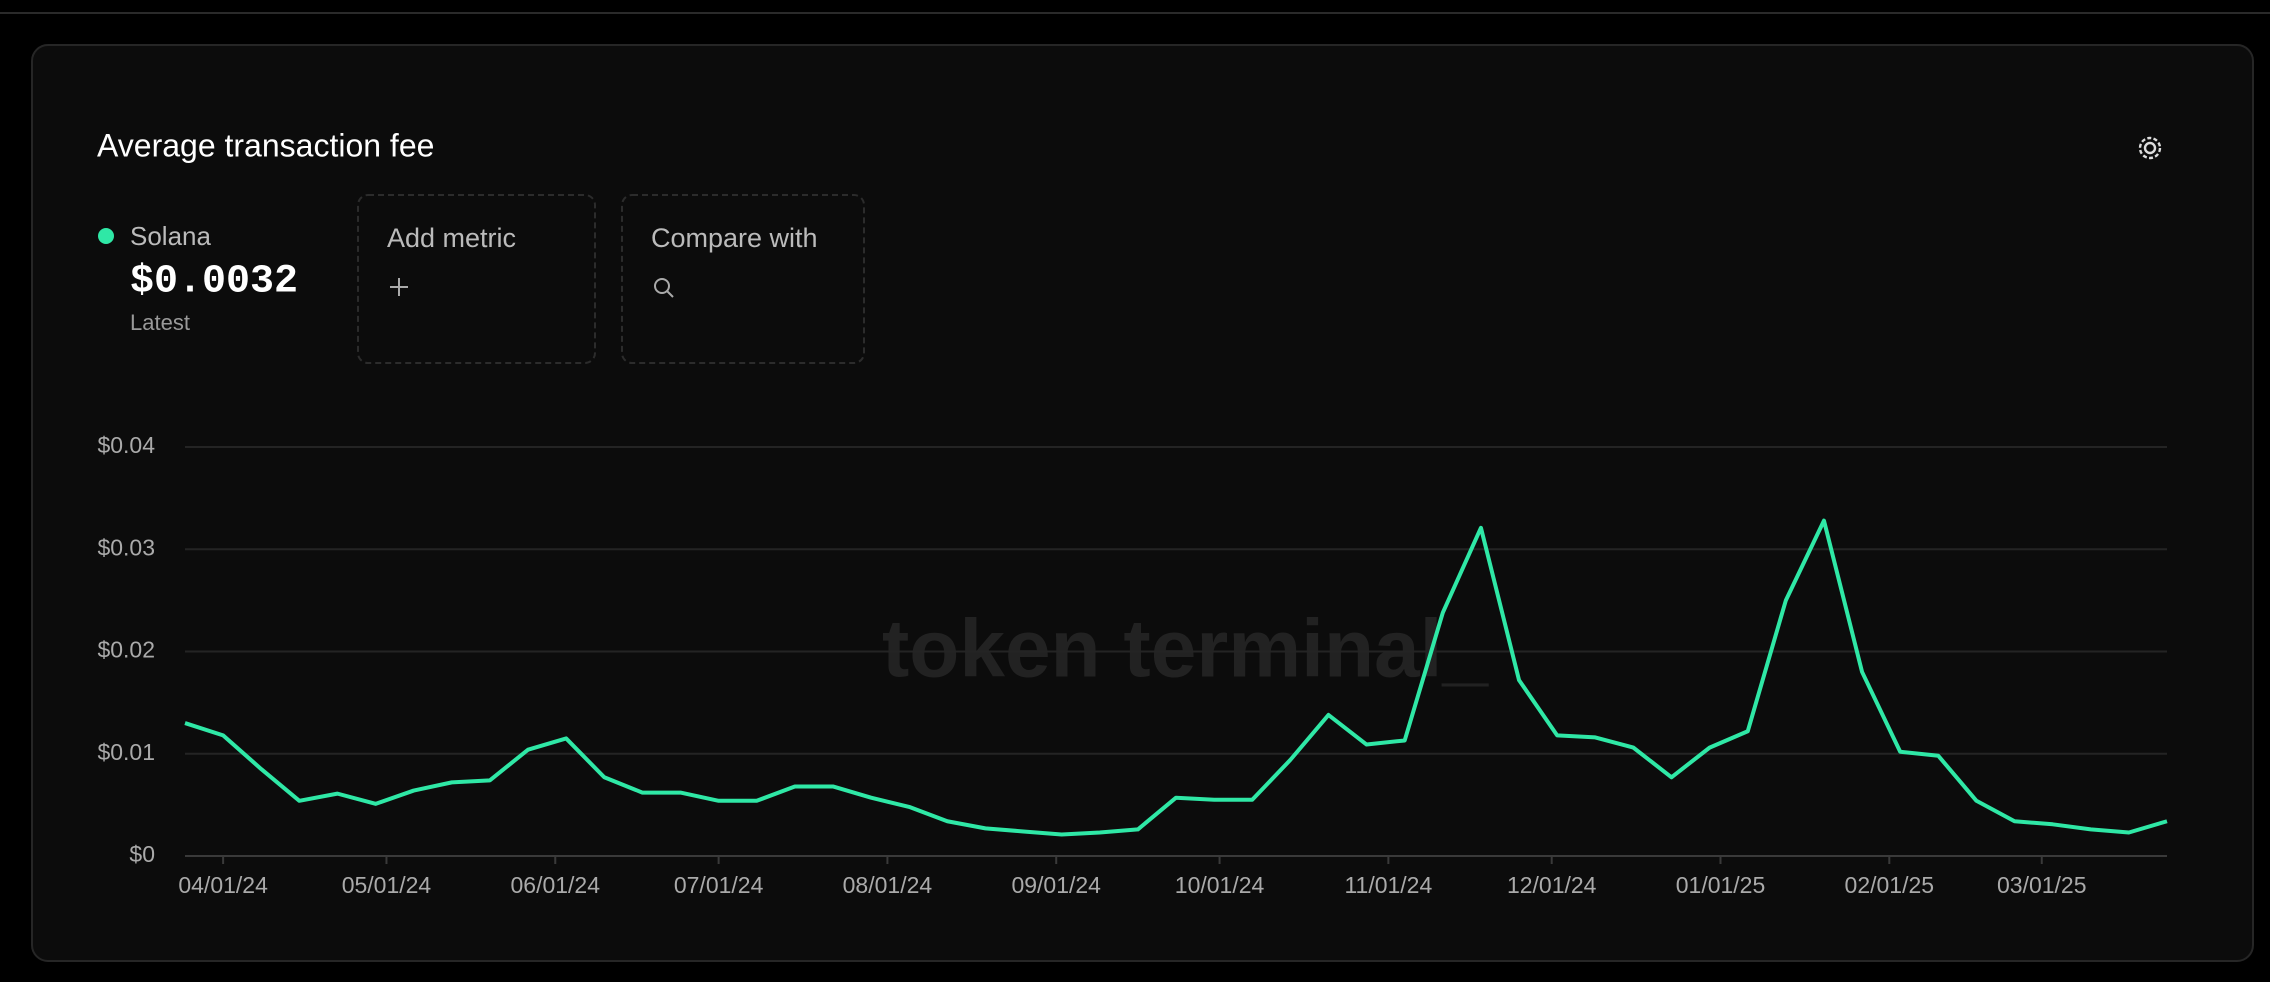  What do you see at coordinates (2042, 885) in the screenshot?
I see `x-tick-label: 03/01/25` at bounding box center [2042, 885].